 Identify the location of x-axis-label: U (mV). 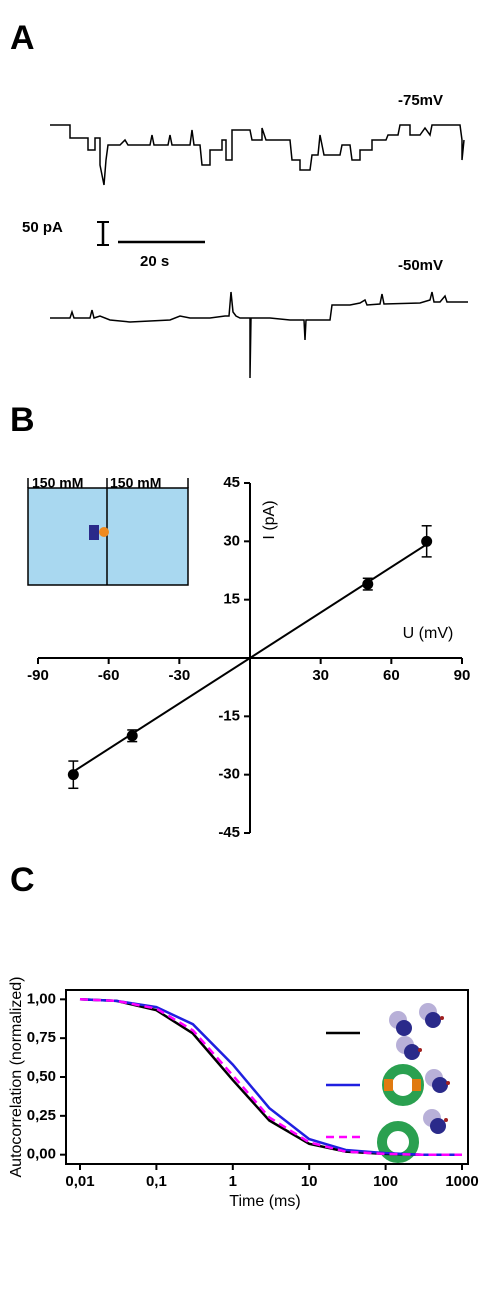
(428, 633).